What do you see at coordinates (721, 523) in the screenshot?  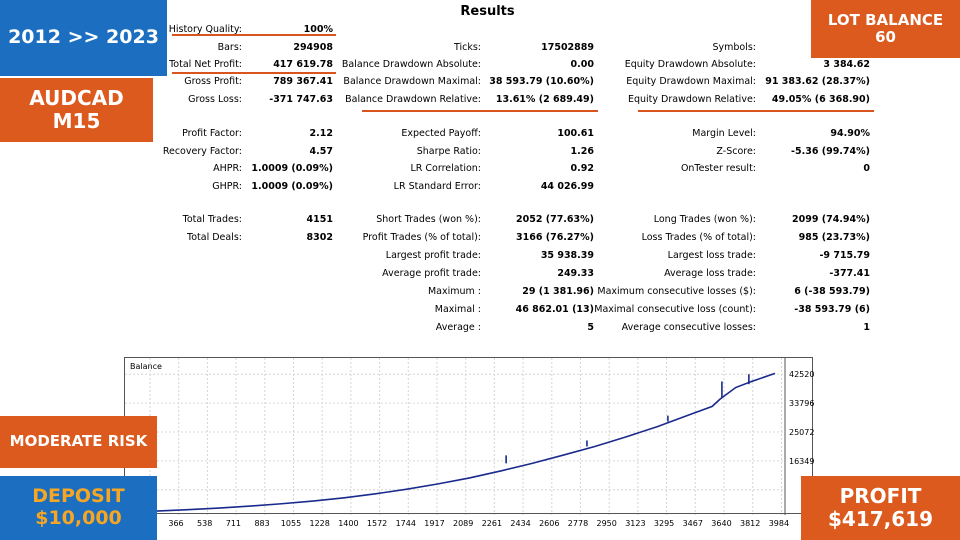 I see `x-tick-label: 3640` at bounding box center [721, 523].